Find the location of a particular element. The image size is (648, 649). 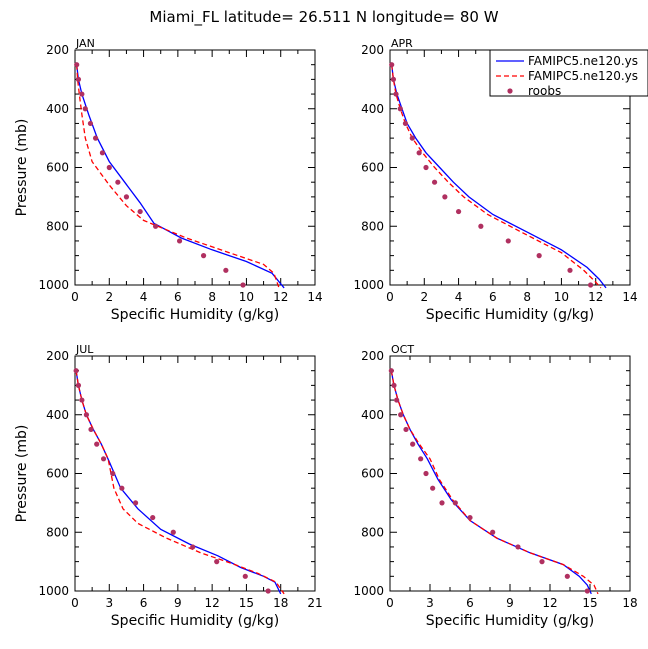

apr-series-solid is located at coordinates (499, 176).